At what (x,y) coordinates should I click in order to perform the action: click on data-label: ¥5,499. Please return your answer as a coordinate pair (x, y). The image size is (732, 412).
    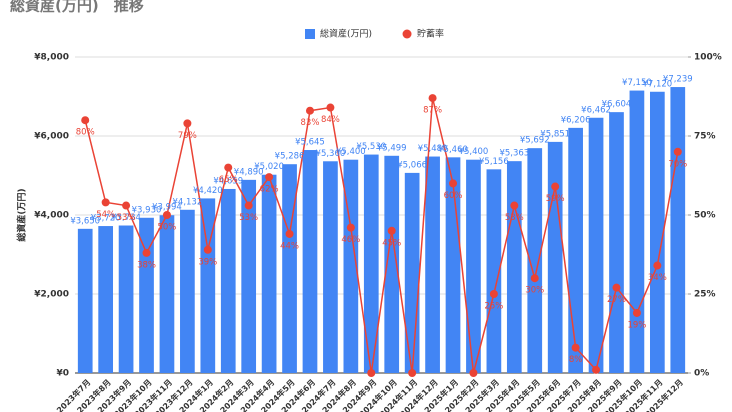
    Looking at the image, I should click on (392, 148).